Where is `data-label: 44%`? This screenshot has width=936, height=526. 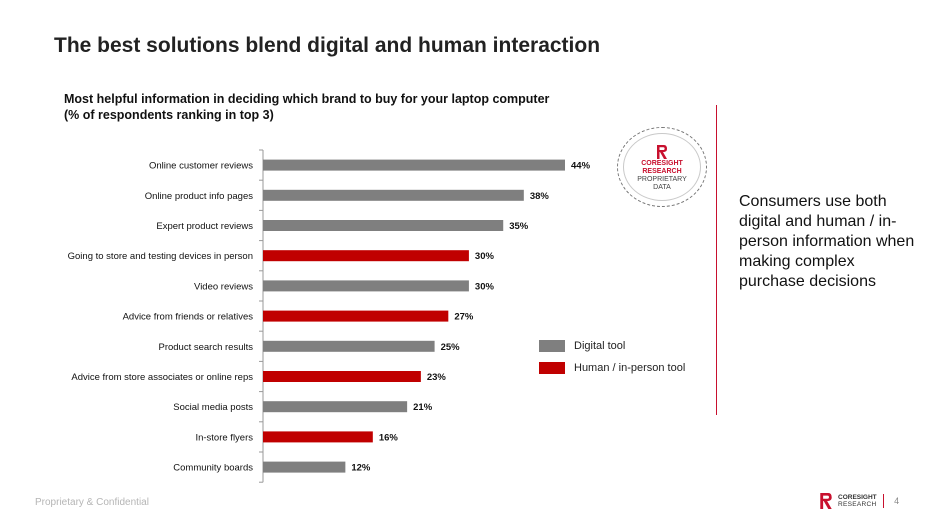
data-label: 44% is located at coordinates (581, 166).